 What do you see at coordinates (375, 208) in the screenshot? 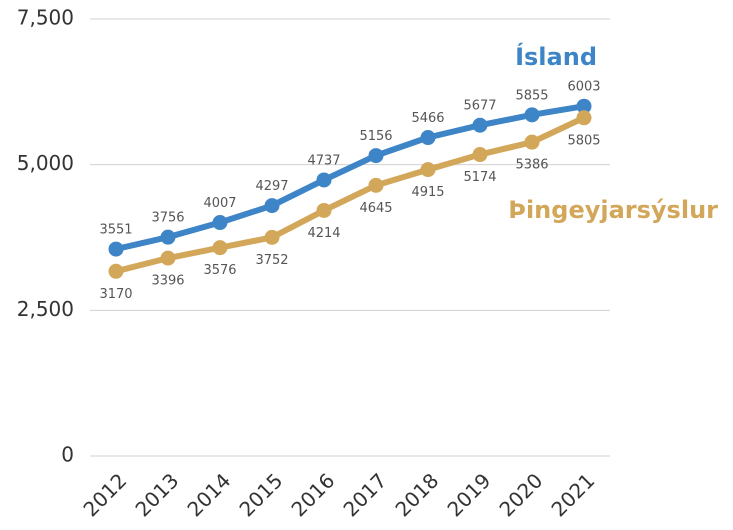
I see `data-label: 4645` at bounding box center [375, 208].